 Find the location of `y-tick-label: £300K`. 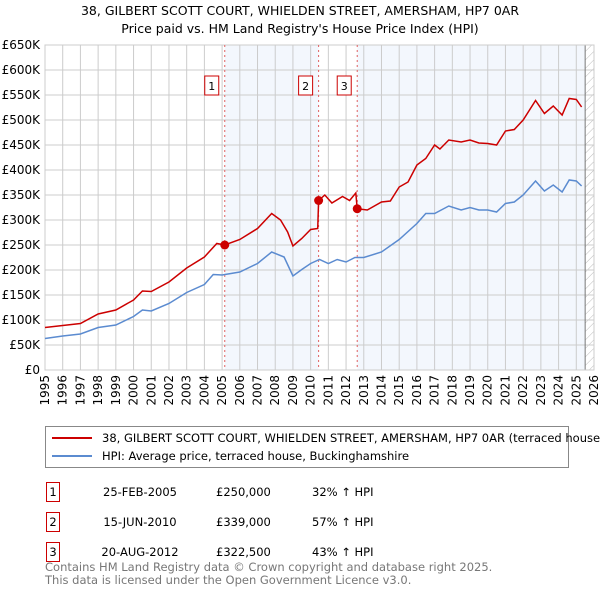

y-tick-label: £300K is located at coordinates (22, 220).